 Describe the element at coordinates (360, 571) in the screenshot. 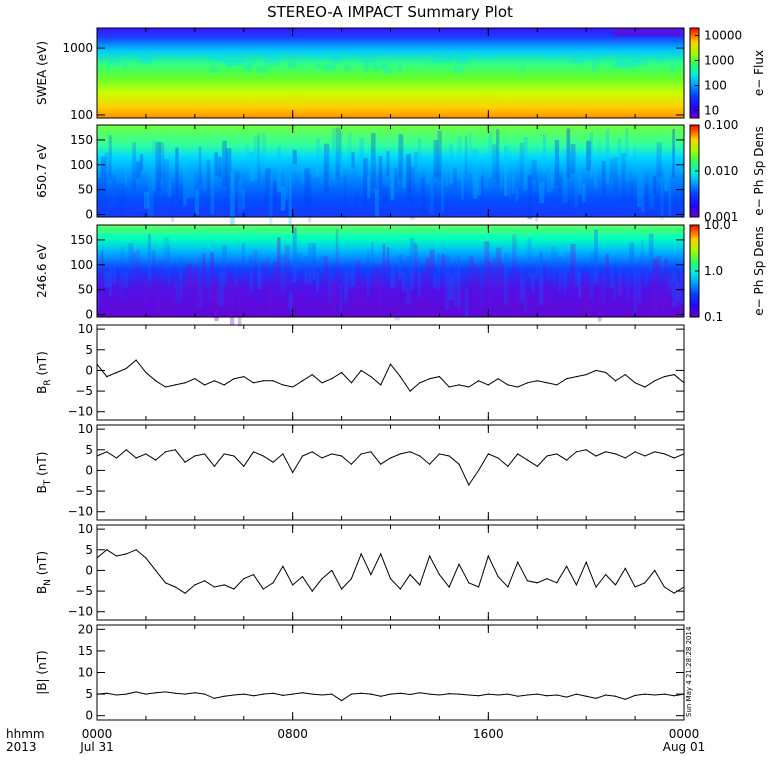

I see `panel-bn: −10 −5 0 5 10 BN (nT)` at that location.